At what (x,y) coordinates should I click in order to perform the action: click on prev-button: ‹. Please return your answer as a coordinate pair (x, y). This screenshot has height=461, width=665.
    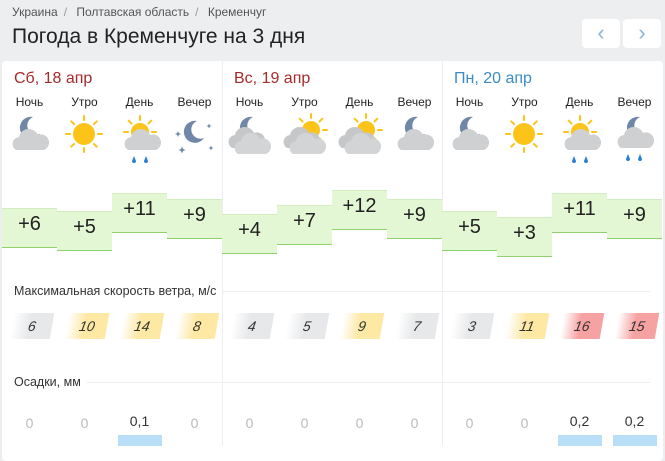
    Looking at the image, I should click on (601, 33).